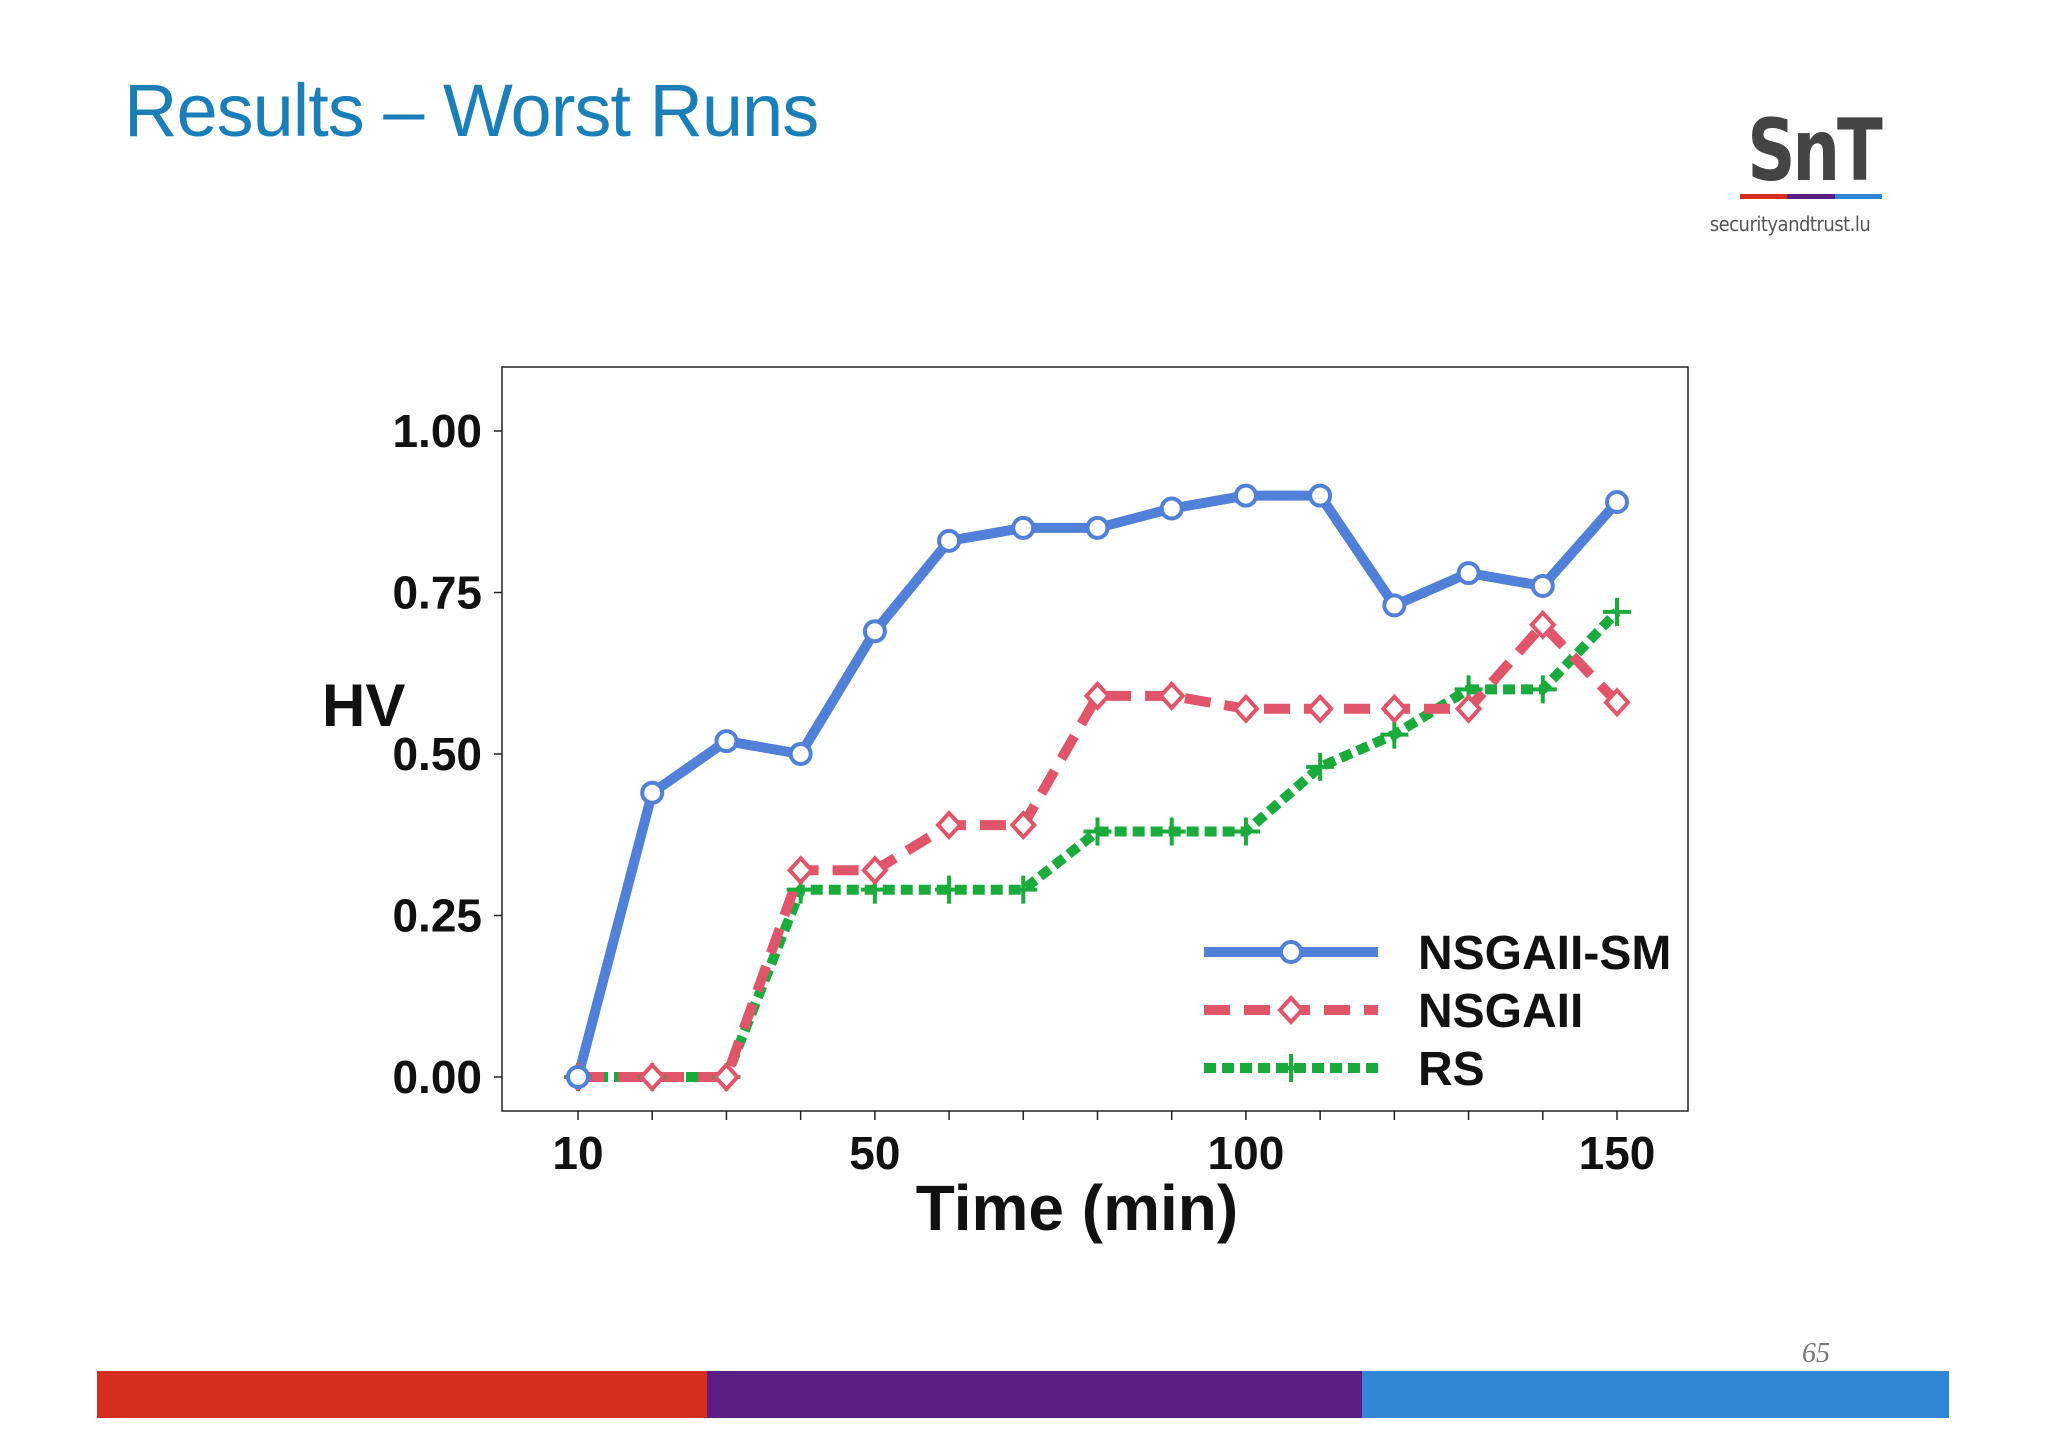 The height and width of the screenshot is (1447, 2048). I want to click on y-tick-label: 0.75, so click(437, 593).